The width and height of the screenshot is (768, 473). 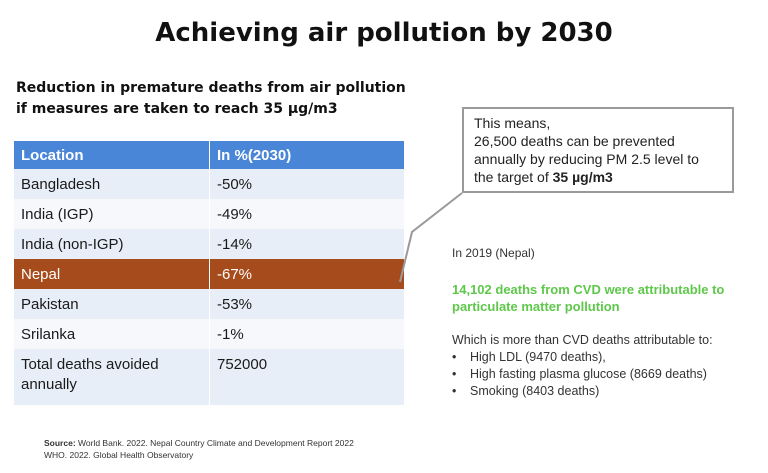 What do you see at coordinates (306, 274) in the screenshot?
I see `row-value: -67%` at bounding box center [306, 274].